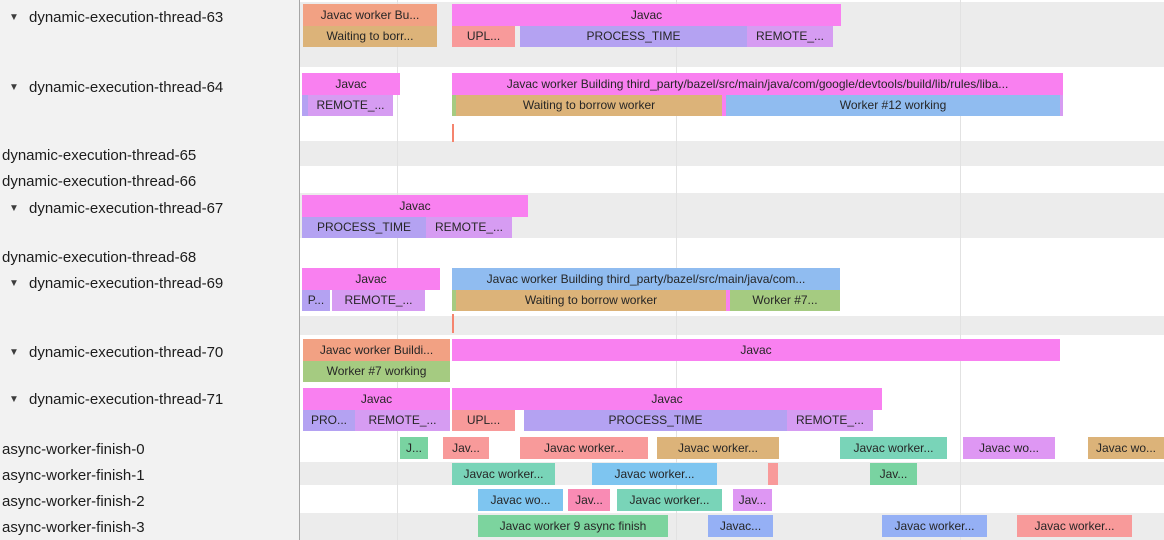 The height and width of the screenshot is (540, 1164). Describe the element at coordinates (960, 270) in the screenshot. I see `time-gridline` at that location.